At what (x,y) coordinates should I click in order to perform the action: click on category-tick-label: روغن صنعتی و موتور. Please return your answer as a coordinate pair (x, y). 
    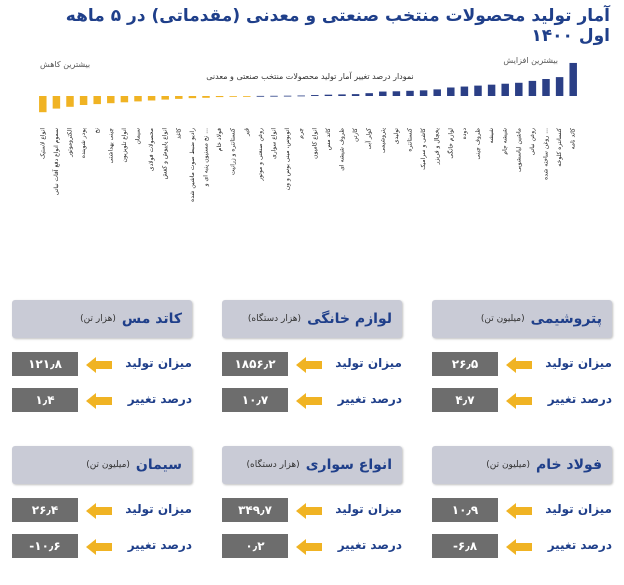
    Looking at the image, I should click on (260, 155).